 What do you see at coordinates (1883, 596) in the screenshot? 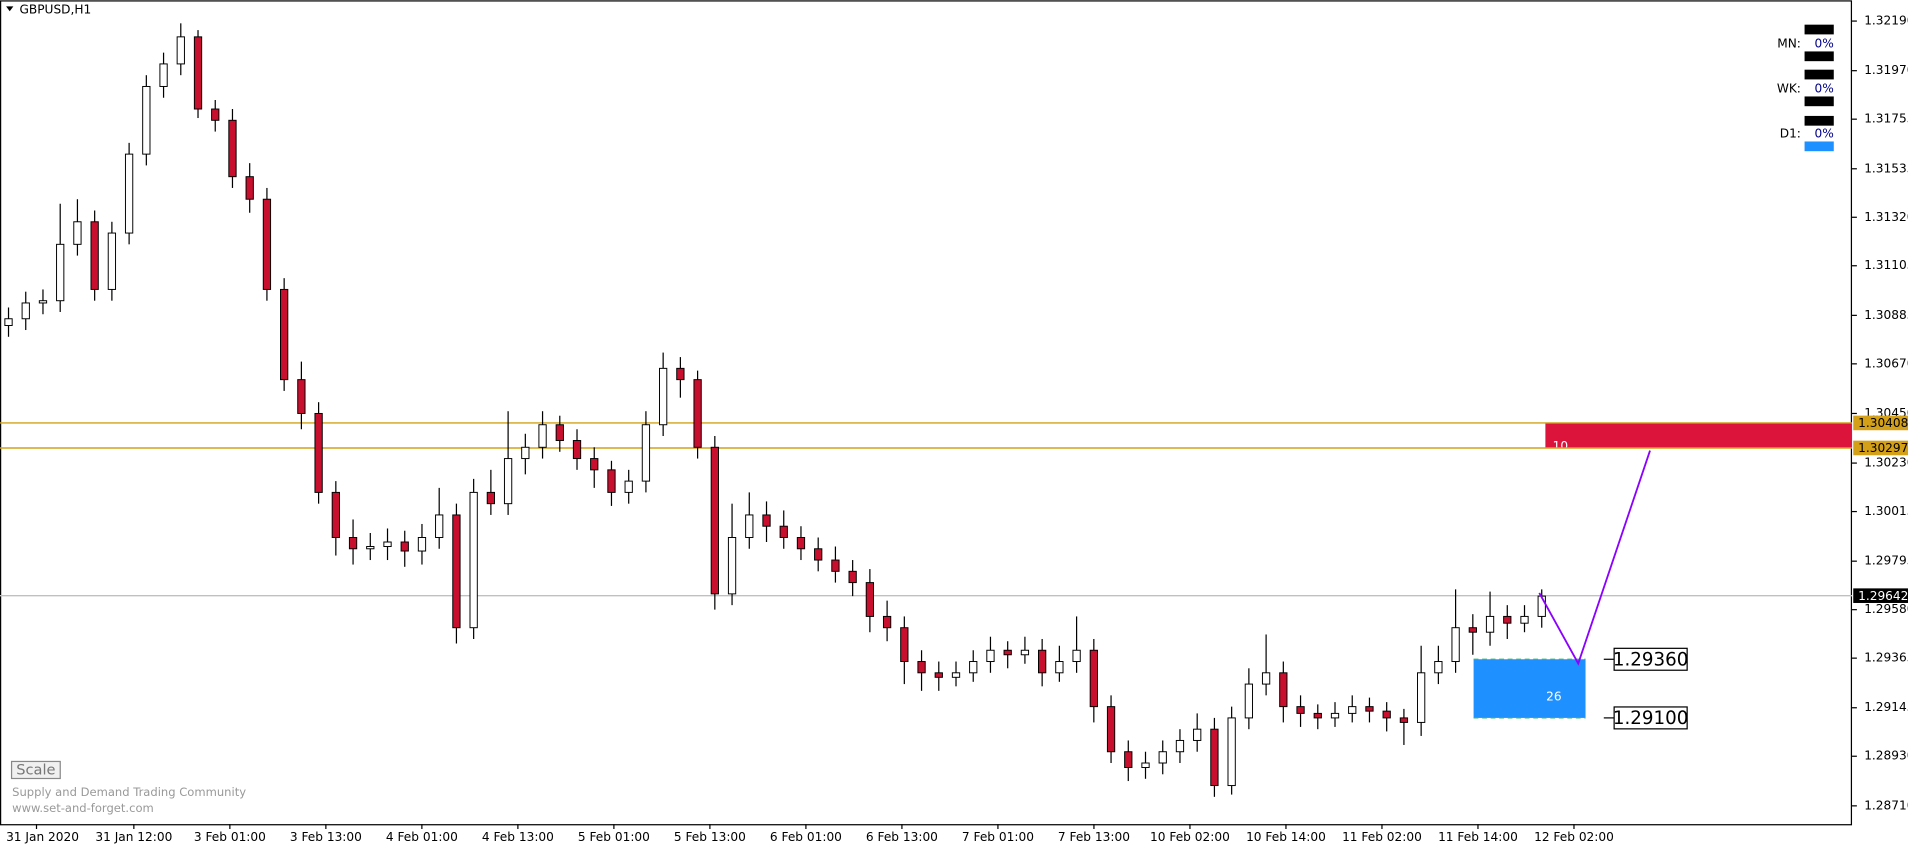
I see `level-price-label: 1.29642` at bounding box center [1883, 596].